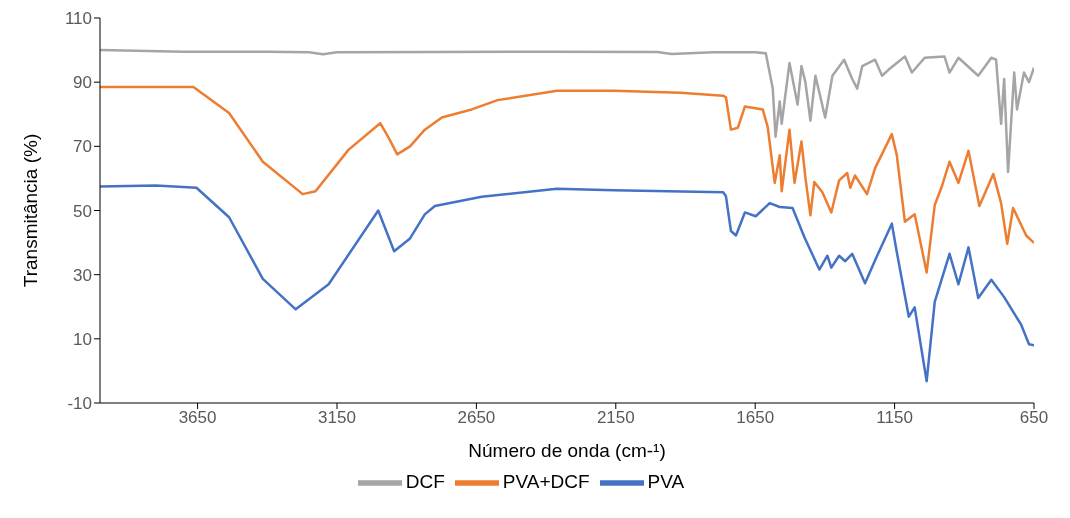 This screenshot has height=518, width=1070. Describe the element at coordinates (197, 418) in the screenshot. I see `x-tick-label: 3650` at that location.